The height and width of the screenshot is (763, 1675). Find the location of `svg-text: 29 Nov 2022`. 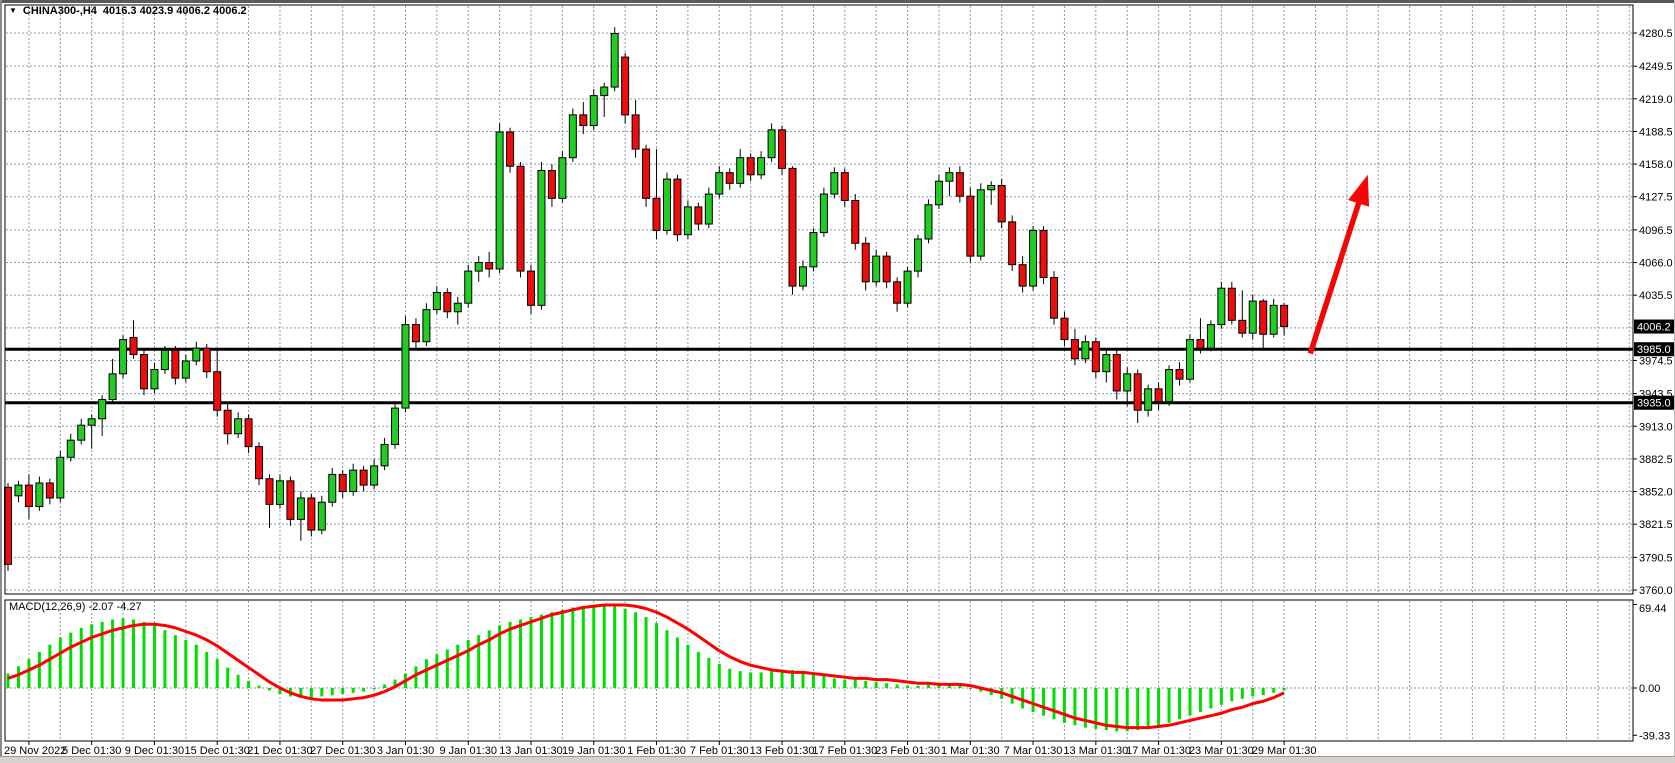

svg-text: 29 Nov 2022 is located at coordinates (35, 751).